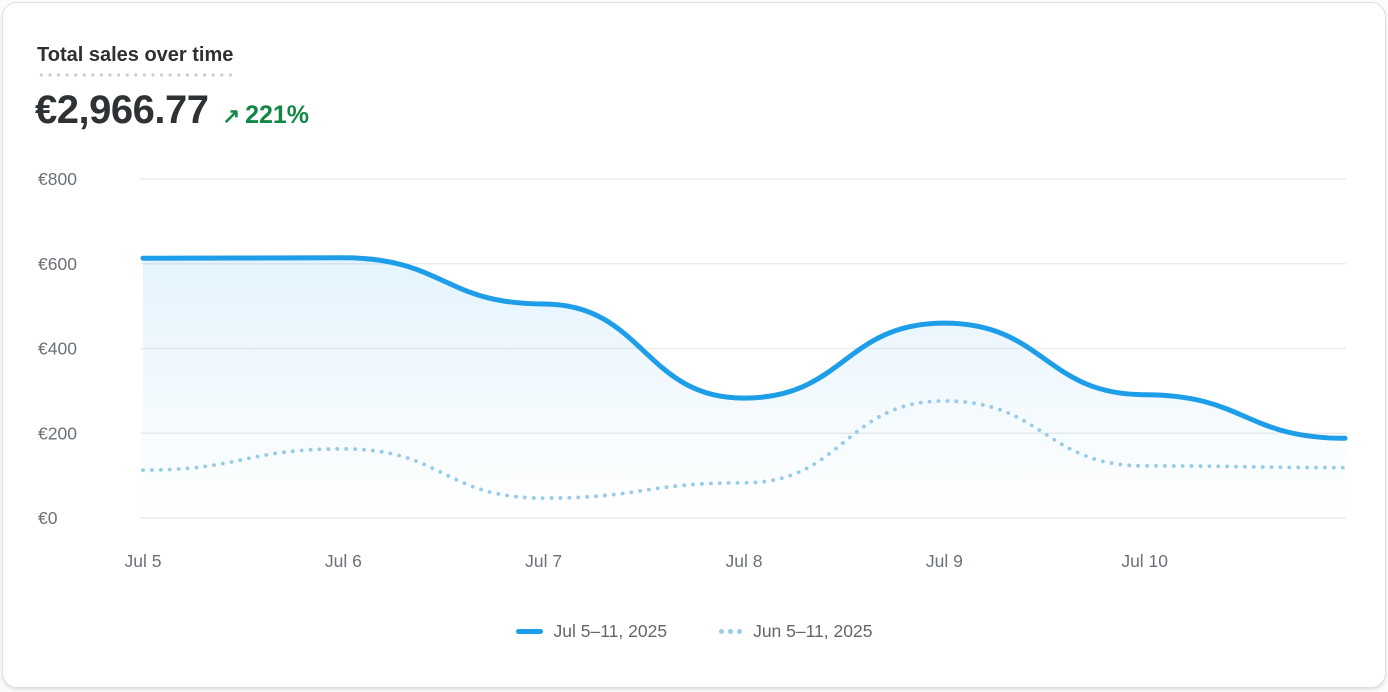 The width and height of the screenshot is (1388, 692). I want to click on legend-item-previous-period: Jun 5–11, 2025, so click(795, 631).